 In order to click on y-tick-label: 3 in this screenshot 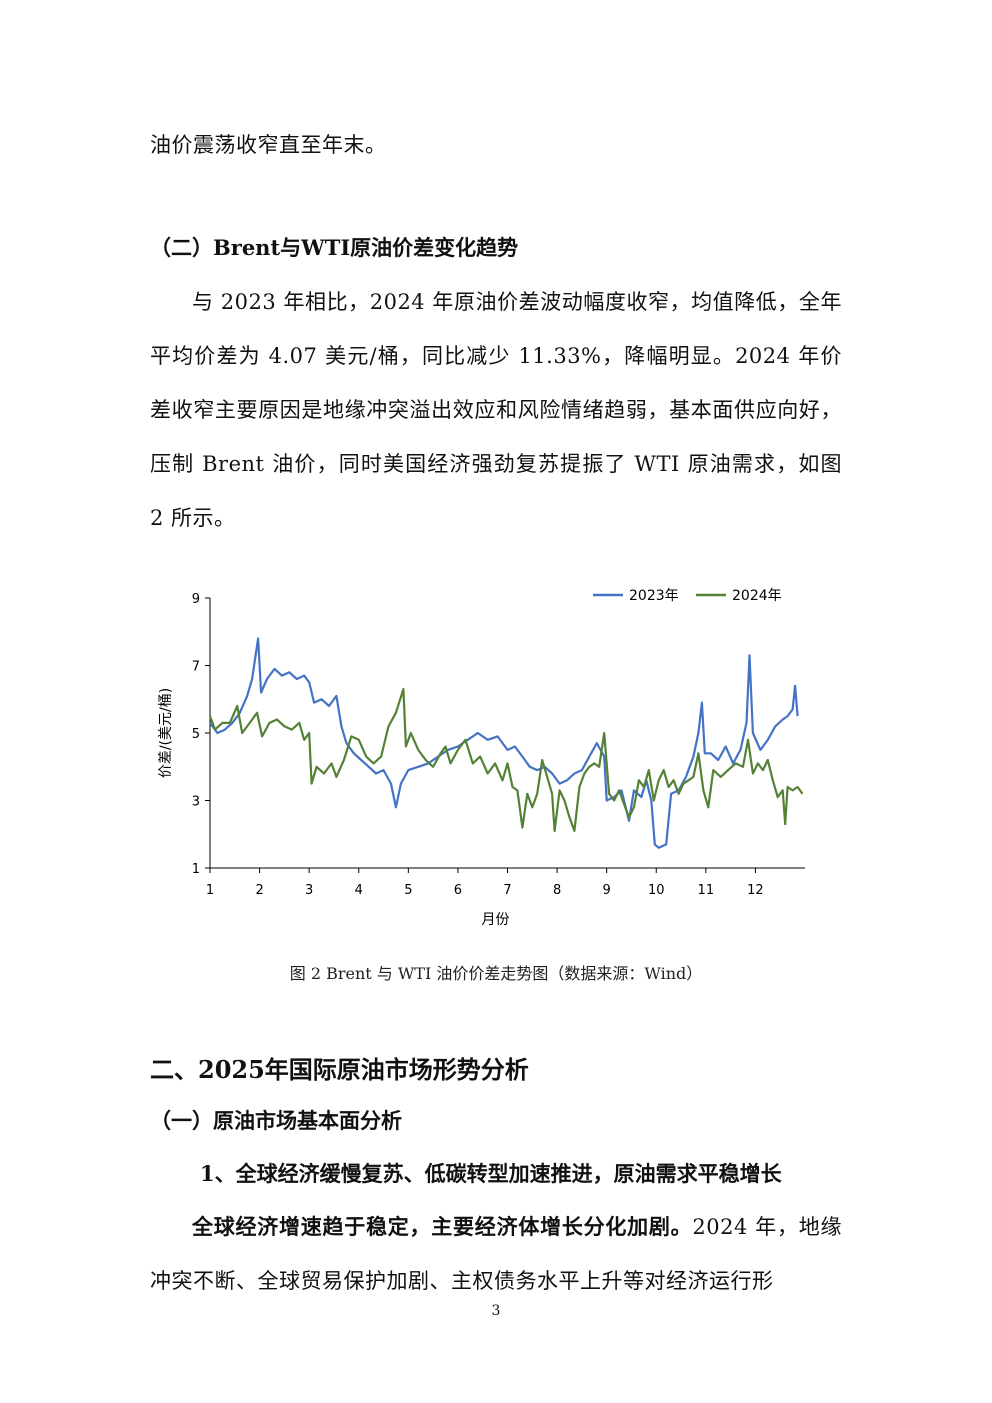, I will do `click(196, 802)`.